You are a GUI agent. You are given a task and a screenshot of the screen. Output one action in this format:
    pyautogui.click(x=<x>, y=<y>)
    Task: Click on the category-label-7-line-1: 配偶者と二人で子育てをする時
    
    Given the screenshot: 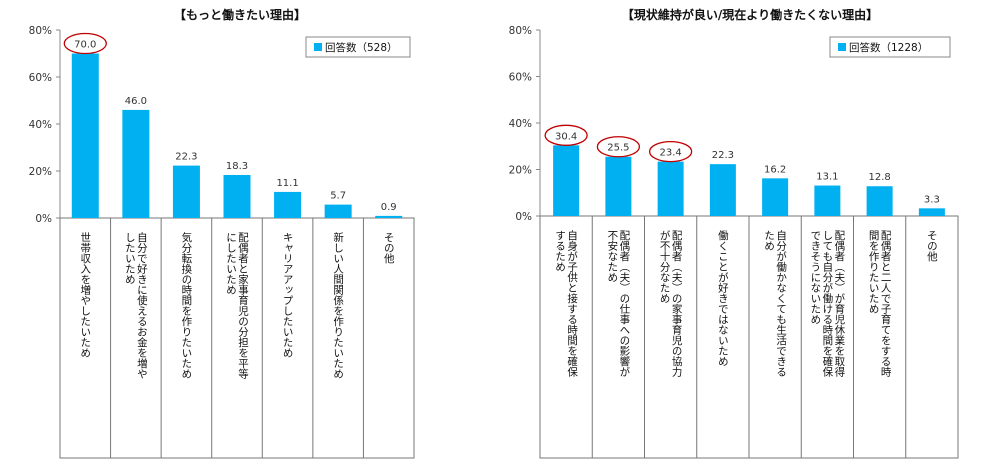 What is the action you would take?
    pyautogui.click(x=886, y=303)
    